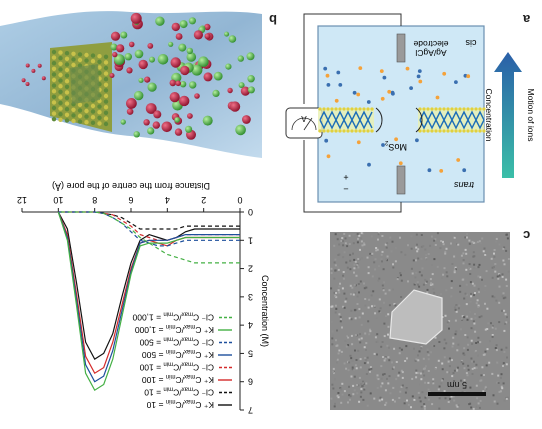 The height and width of the screenshot is (429, 542). Describe the element at coordinates (508, 115) in the screenshot. I see `concentration-arrow-icon` at that location.